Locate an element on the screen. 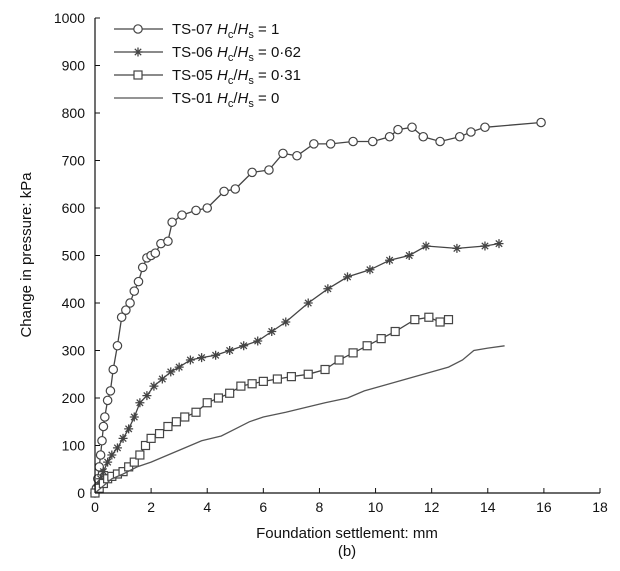 This screenshot has width=620, height=571. legend-item-ts-01: TS-01 Hc/Hs = 0 is located at coordinates (196, 100).